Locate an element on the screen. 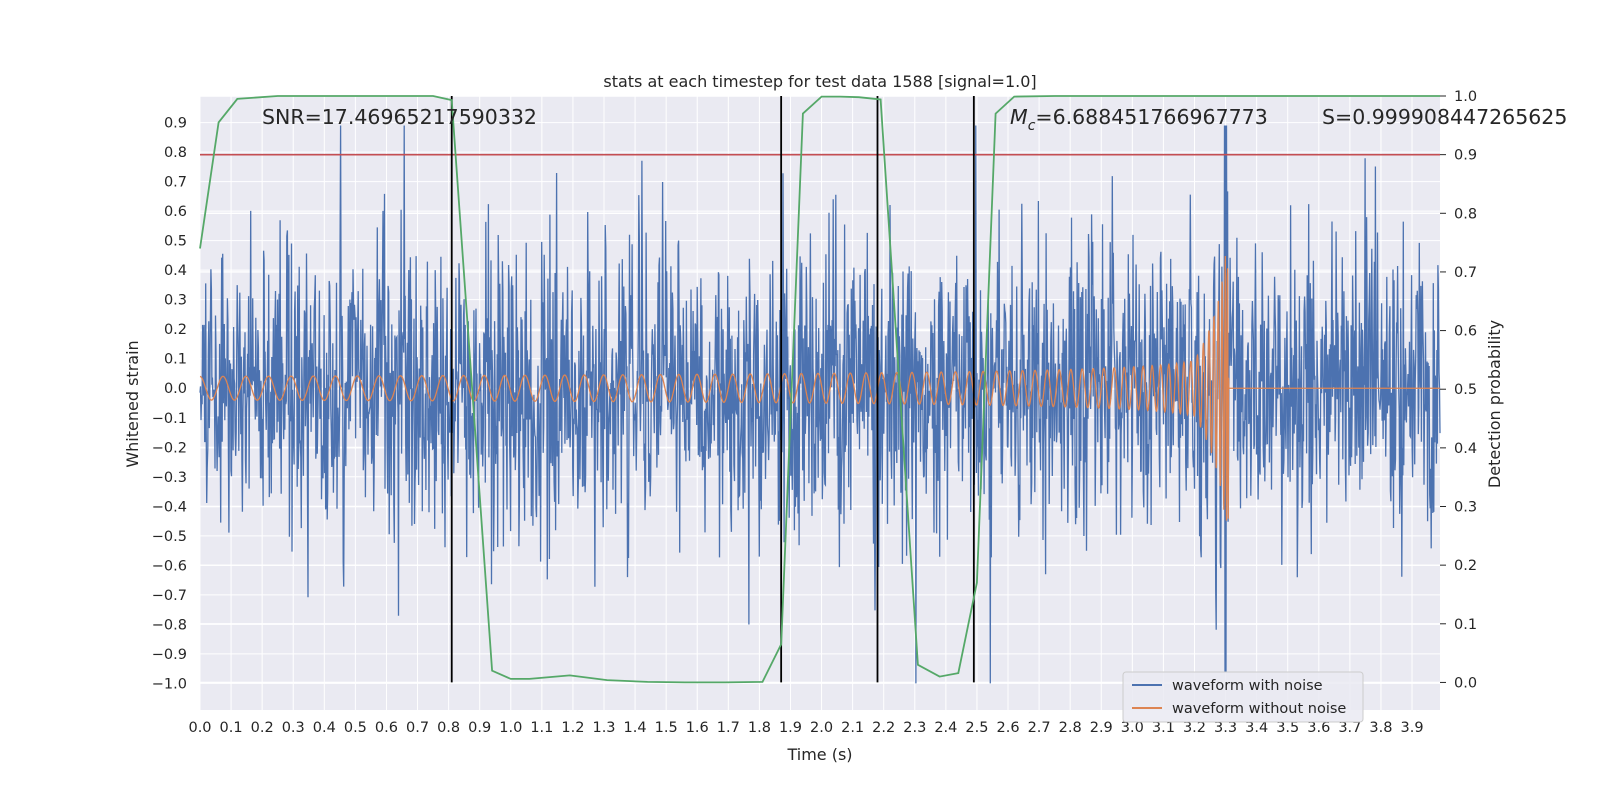 This screenshot has height=800, width=1600. chirp-mass-subscript: c is located at coordinates (1032, 126).